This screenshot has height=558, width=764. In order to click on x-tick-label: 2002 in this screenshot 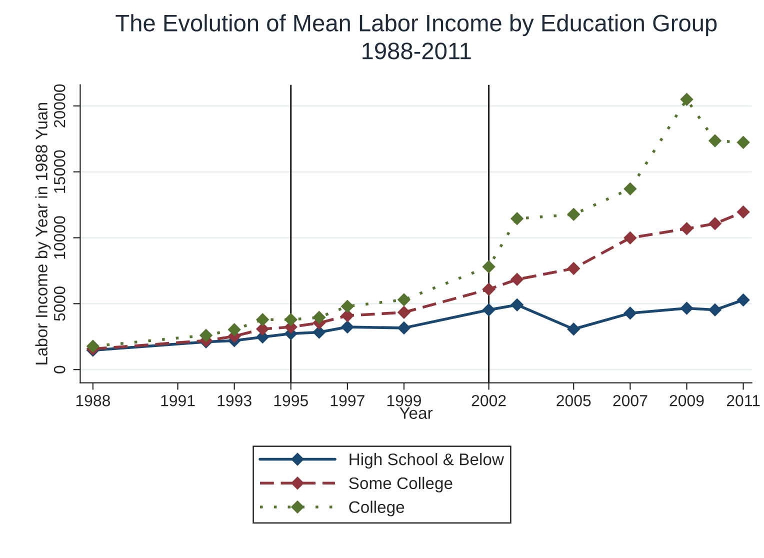, I will do `click(489, 400)`.